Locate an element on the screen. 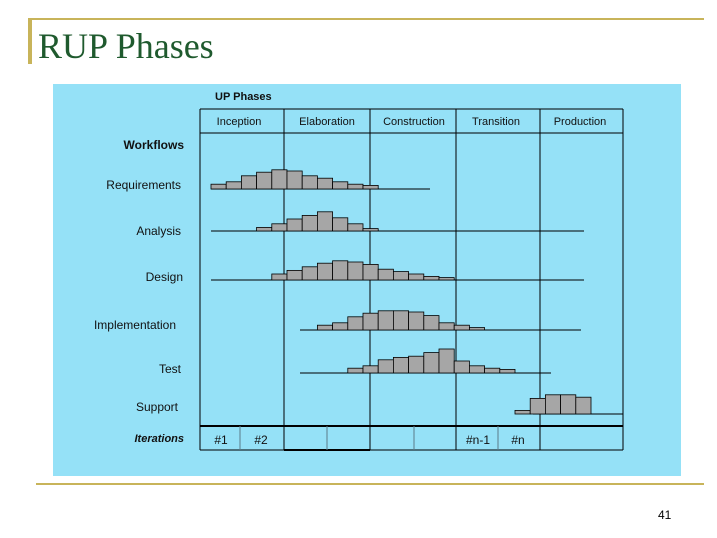  workflow-label-analysis: Analysis is located at coordinates (158, 231).